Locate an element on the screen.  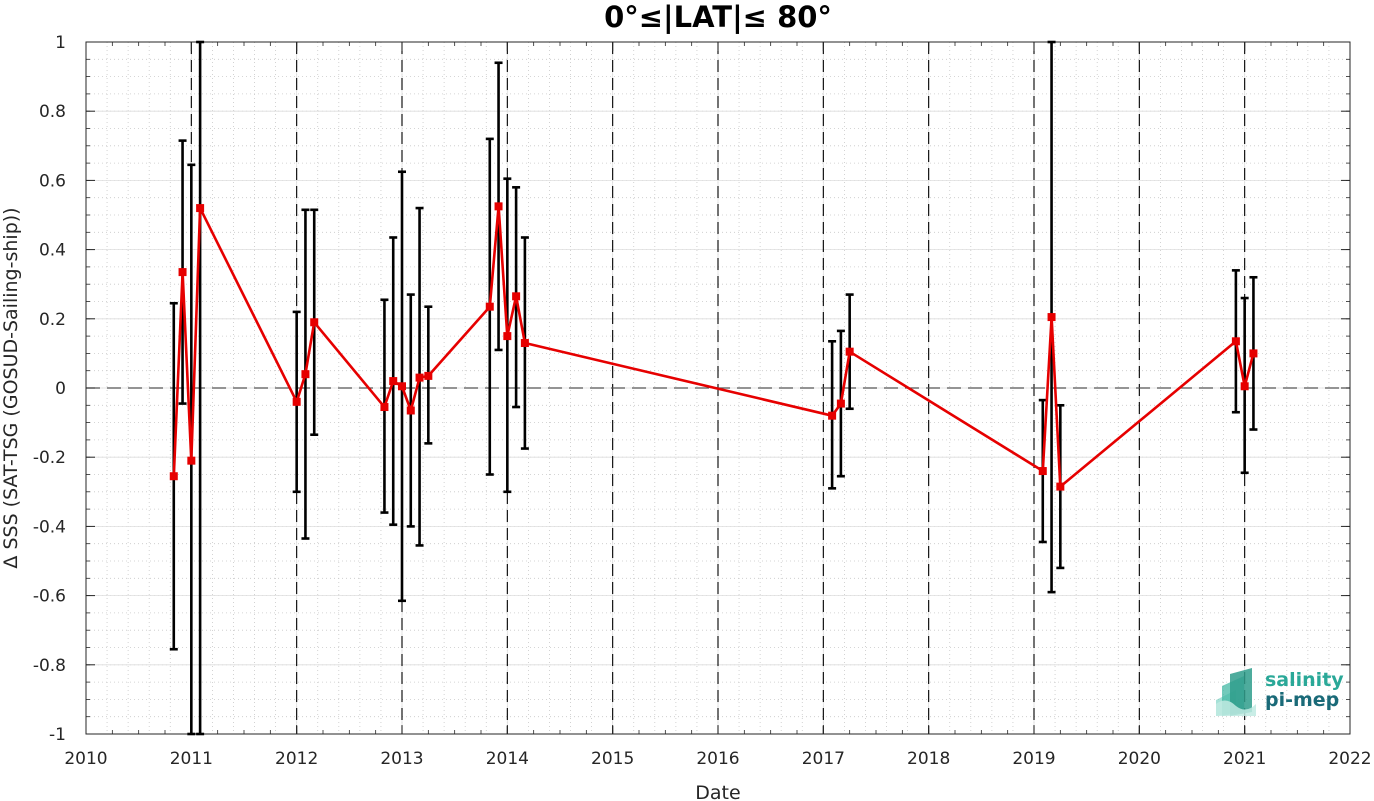
logo-text-pi-mep: pi-mep is located at coordinates (1302, 700).